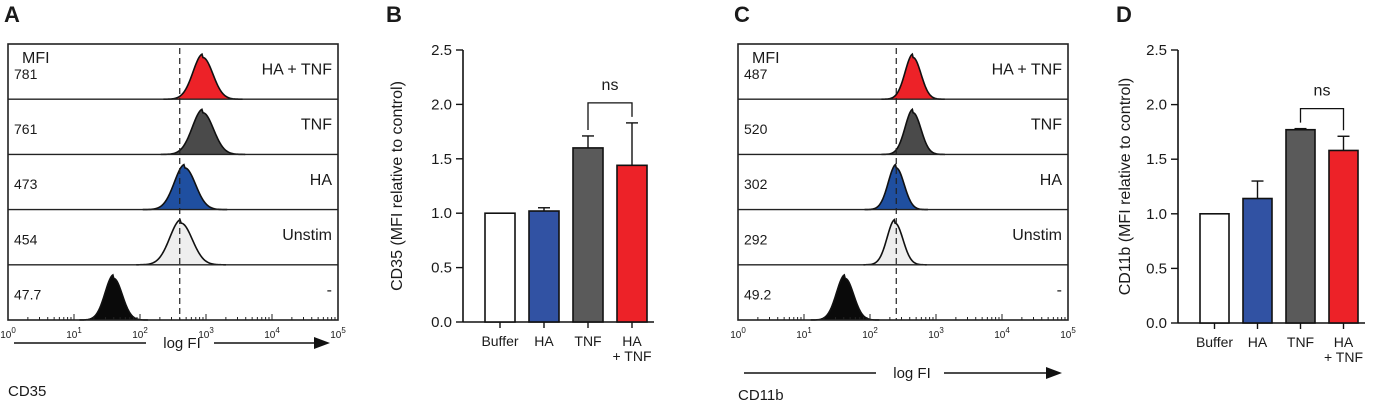  I want to click on condition-label: TNF, so click(1046, 125).